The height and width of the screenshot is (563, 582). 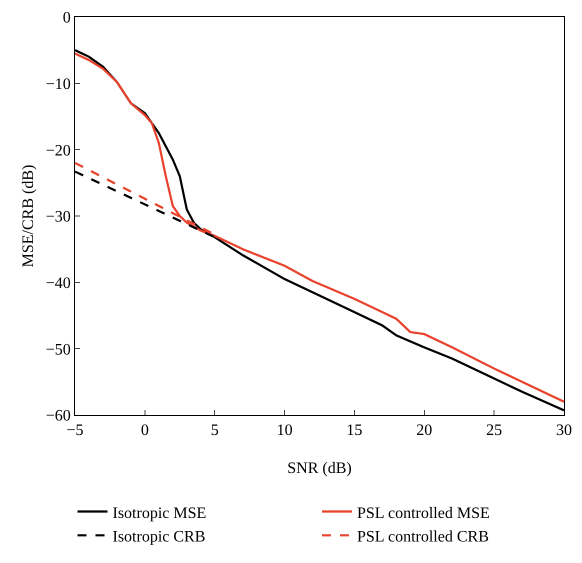 I want to click on x-tick-label: 30, so click(x=564, y=431).